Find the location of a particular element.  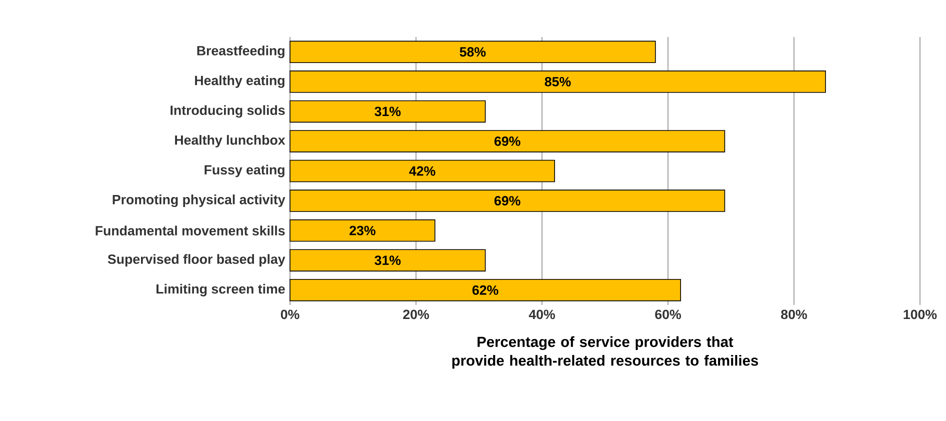

x-axis-title: Percentage of service providers that provide health-related resources to families is located at coordinates (605, 352).